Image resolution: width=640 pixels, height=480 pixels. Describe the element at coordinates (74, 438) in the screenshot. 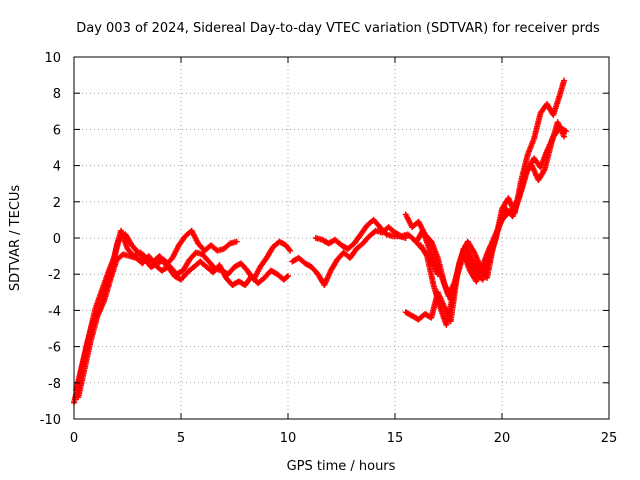

I see `x-tick-label: 0` at that location.